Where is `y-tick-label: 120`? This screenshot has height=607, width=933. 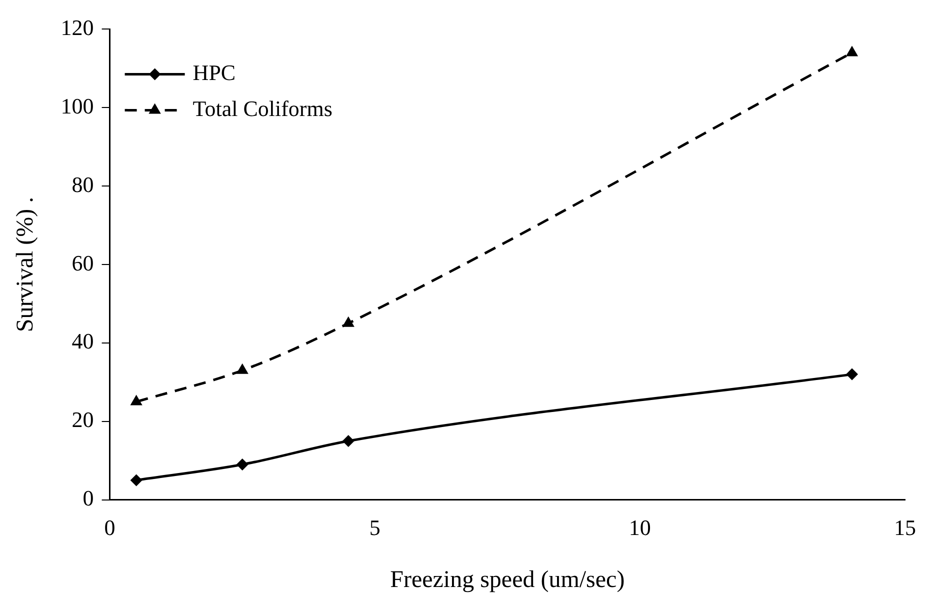 y-tick-label: 120 is located at coordinates (77, 27).